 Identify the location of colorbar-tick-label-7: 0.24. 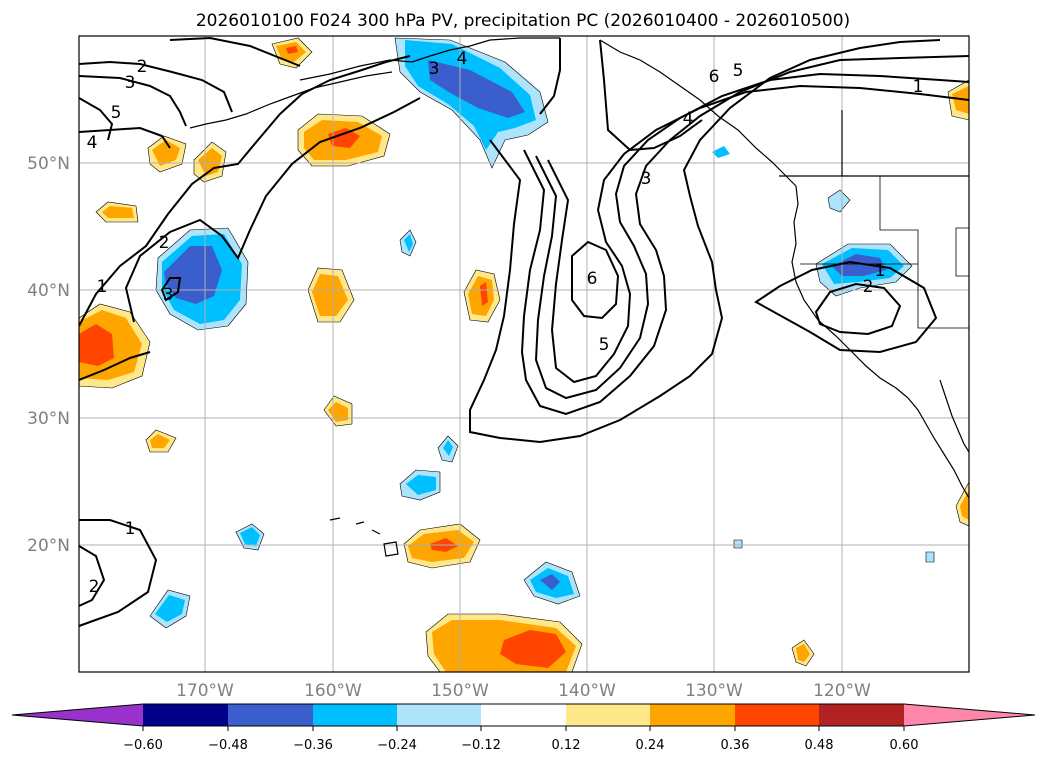
(650, 745).